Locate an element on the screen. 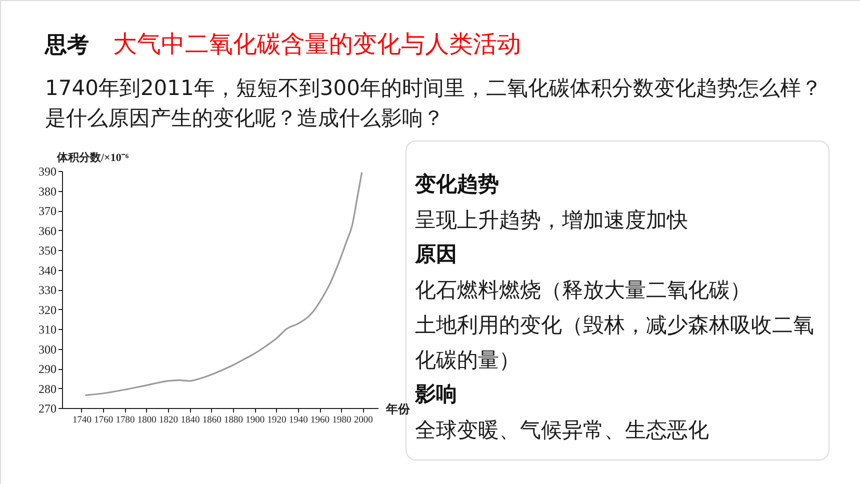 The image size is (860, 484). x-tick-label: 1880 is located at coordinates (234, 421).